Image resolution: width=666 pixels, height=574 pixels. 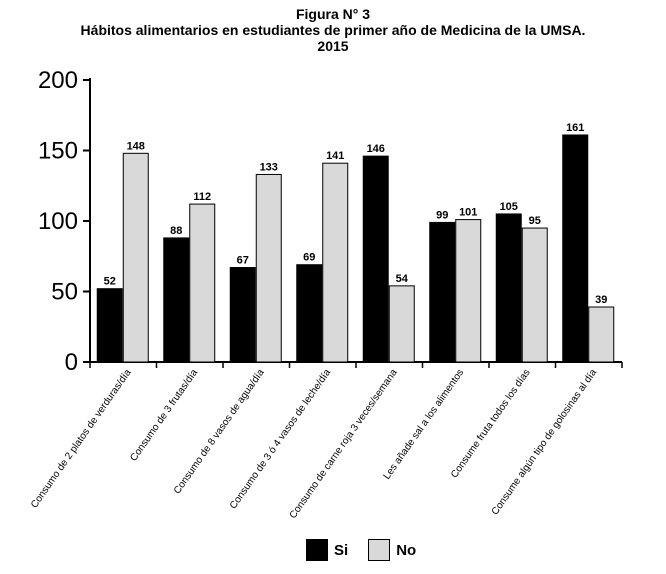 I want to click on legend-label-si: Si, so click(x=341, y=550).